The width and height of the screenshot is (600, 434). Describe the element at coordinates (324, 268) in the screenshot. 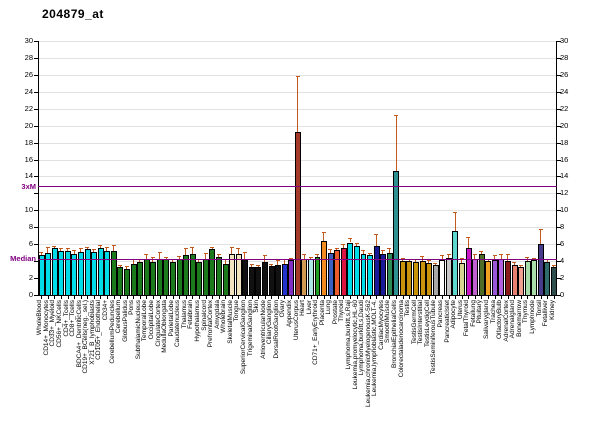

I see `bar-Placenta` at that location.